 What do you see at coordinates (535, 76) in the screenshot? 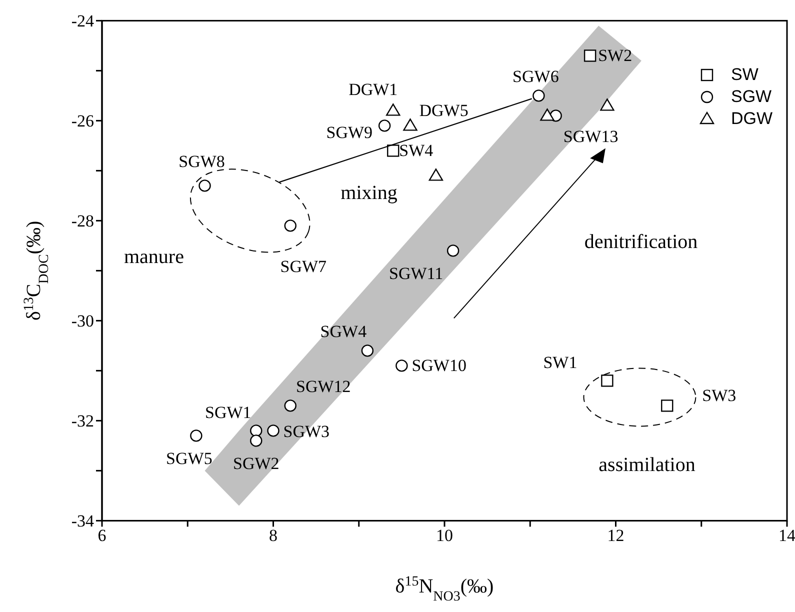
I see `annotation: SGW6` at bounding box center [535, 76].